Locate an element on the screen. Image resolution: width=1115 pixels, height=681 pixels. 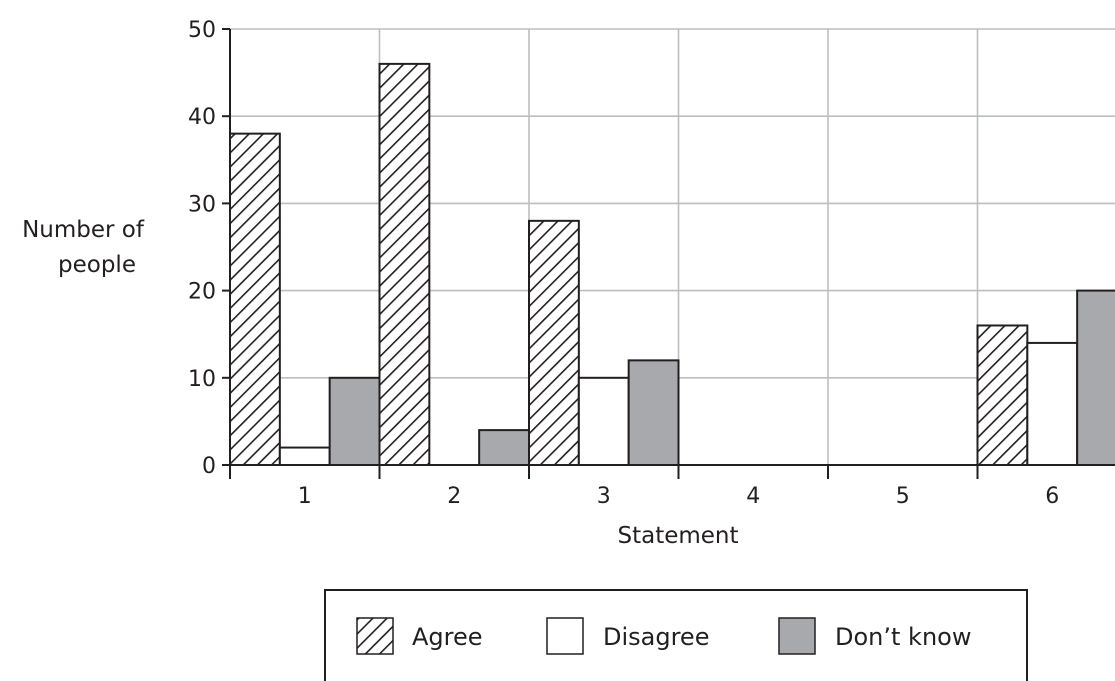
legend-label-disagree: Disagree is located at coordinates (656, 637).